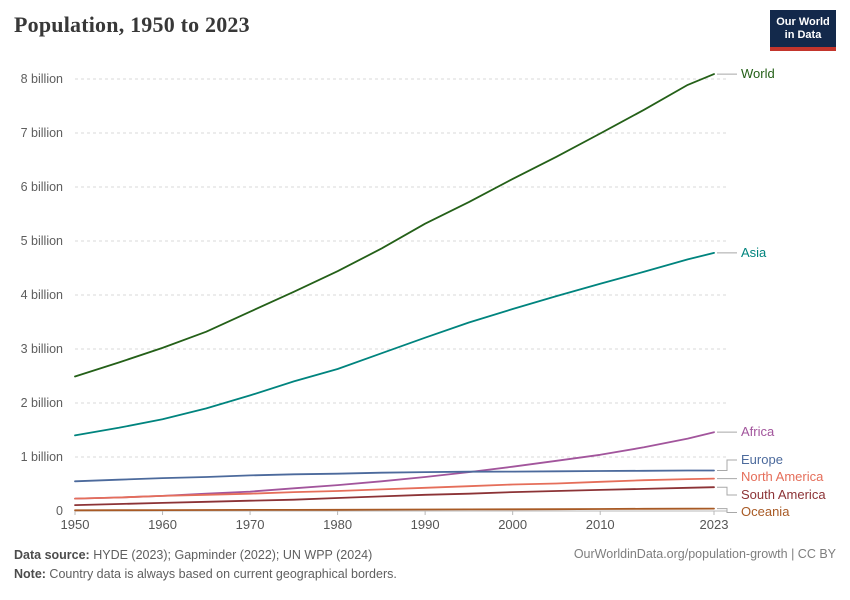  I want to click on y-axis-tick-label-4: 4 billion, so click(41, 295).